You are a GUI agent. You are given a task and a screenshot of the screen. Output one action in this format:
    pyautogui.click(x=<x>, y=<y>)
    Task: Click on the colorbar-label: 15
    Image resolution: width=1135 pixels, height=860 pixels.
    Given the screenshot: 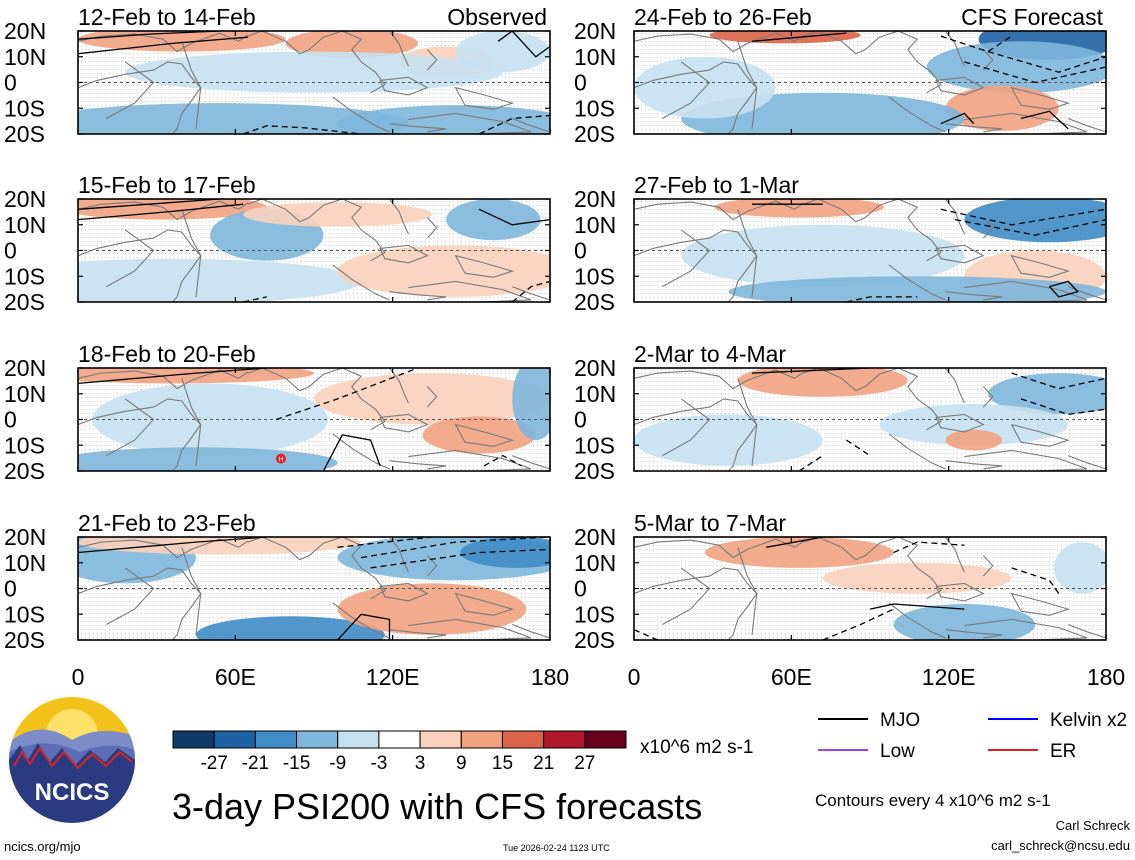 What is the action you would take?
    pyautogui.click(x=502, y=763)
    